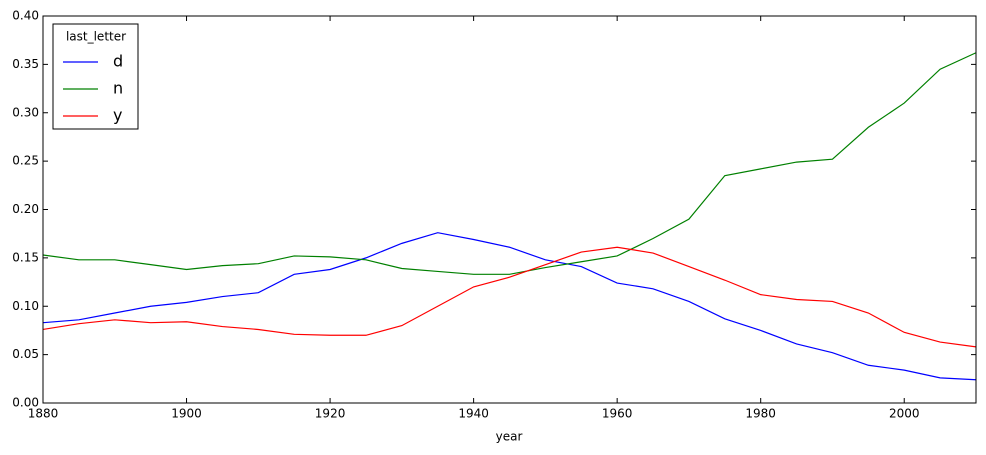  What do you see at coordinates (617, 414) in the screenshot?
I see `x-tick-label: 1960` at bounding box center [617, 414].